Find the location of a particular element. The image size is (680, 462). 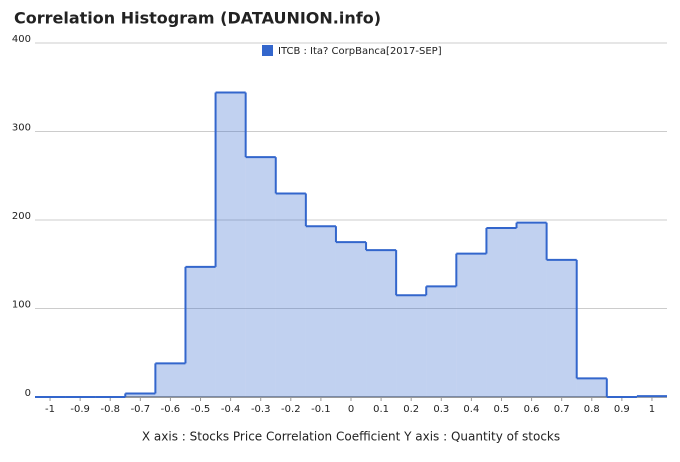

y-tick-label: 0 is located at coordinates (28, 393).